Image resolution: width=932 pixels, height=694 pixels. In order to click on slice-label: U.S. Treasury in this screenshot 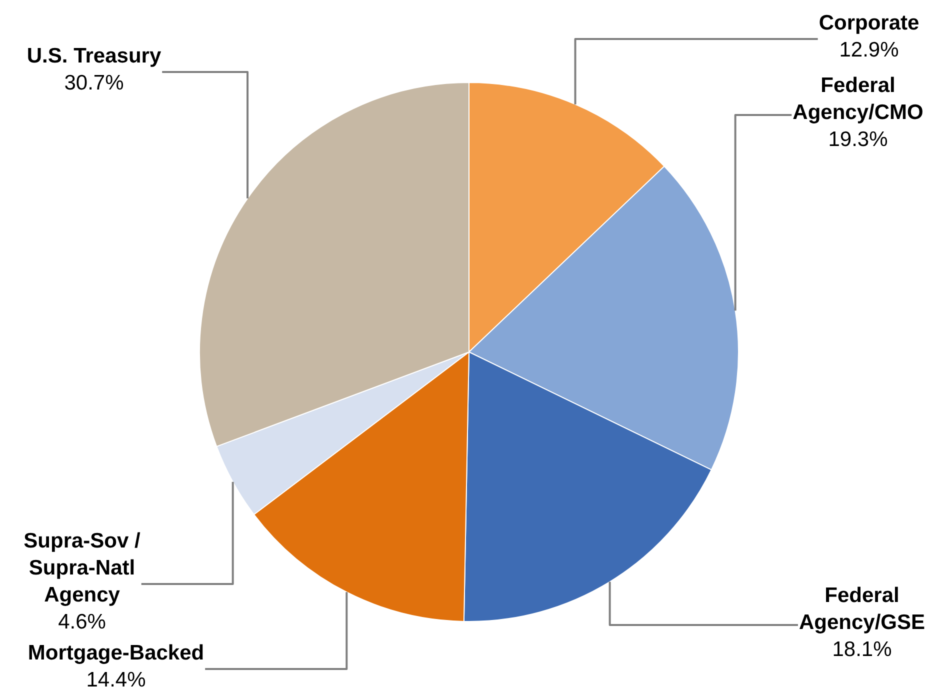, I will do `click(94, 56)`.